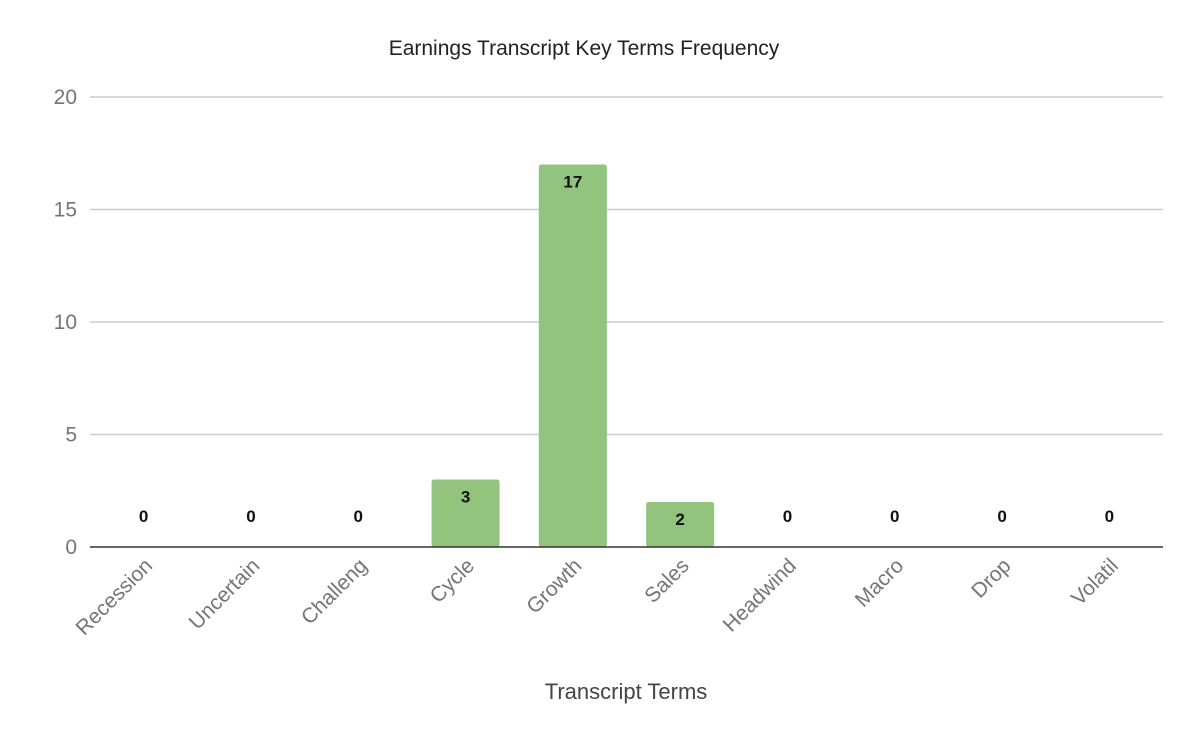  I want to click on data-label-drop: 0, so click(1001, 516).